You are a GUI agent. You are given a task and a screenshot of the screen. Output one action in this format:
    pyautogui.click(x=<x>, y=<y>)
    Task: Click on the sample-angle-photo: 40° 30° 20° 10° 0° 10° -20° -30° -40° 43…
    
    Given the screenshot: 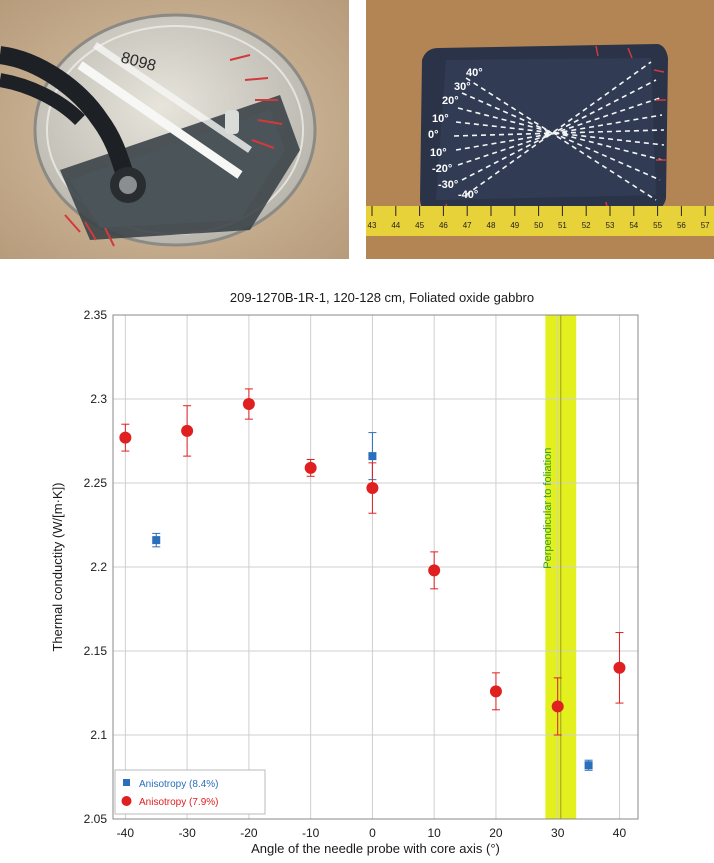 What is the action you would take?
    pyautogui.click(x=540, y=129)
    